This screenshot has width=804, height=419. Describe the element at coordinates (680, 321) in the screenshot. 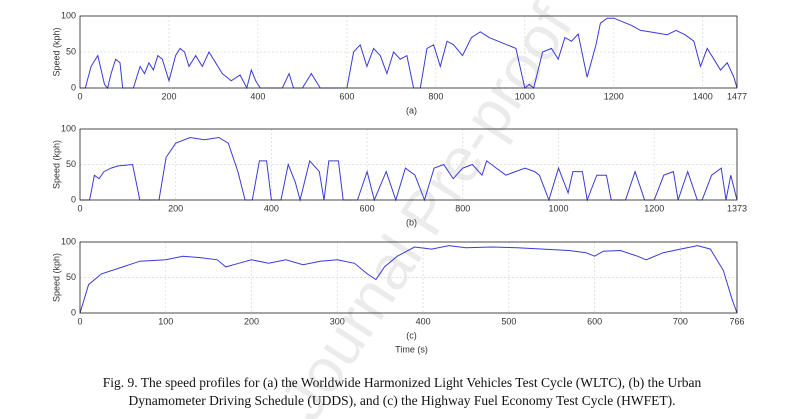

I see `x-tick-label: 700` at that location.